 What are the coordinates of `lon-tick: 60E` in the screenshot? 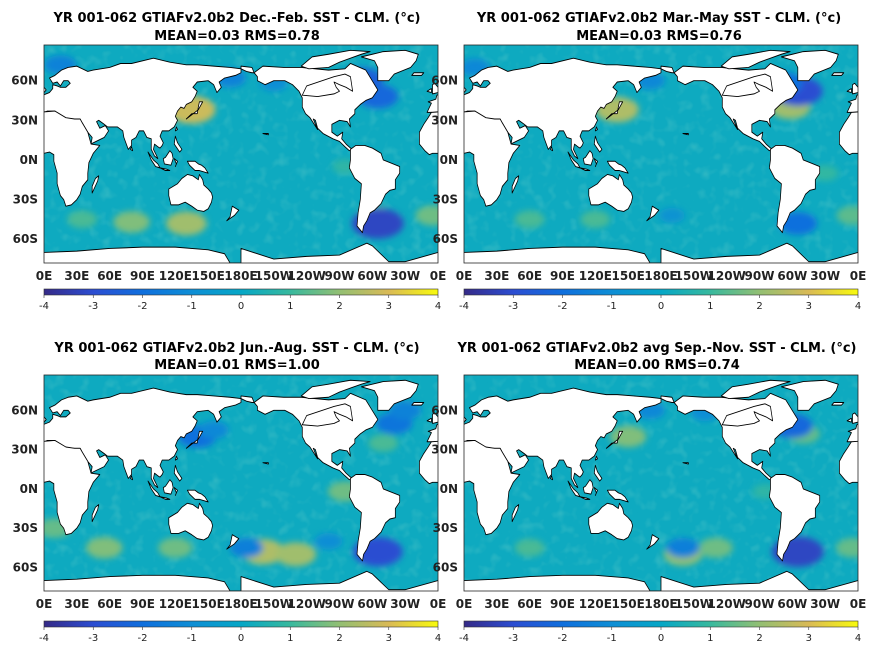 It's located at (109, 276).